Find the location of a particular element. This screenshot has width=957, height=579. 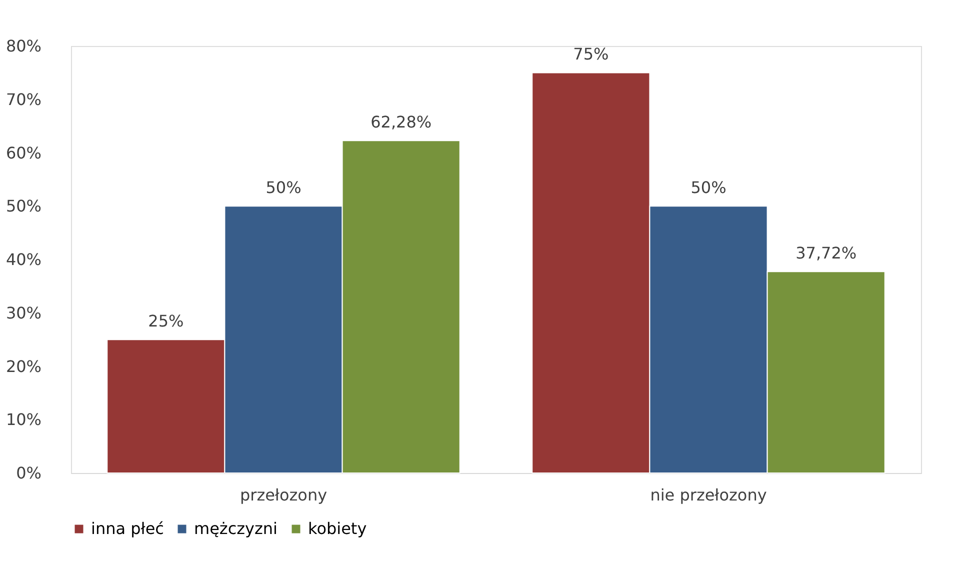

data-label: 25% is located at coordinates (166, 321).